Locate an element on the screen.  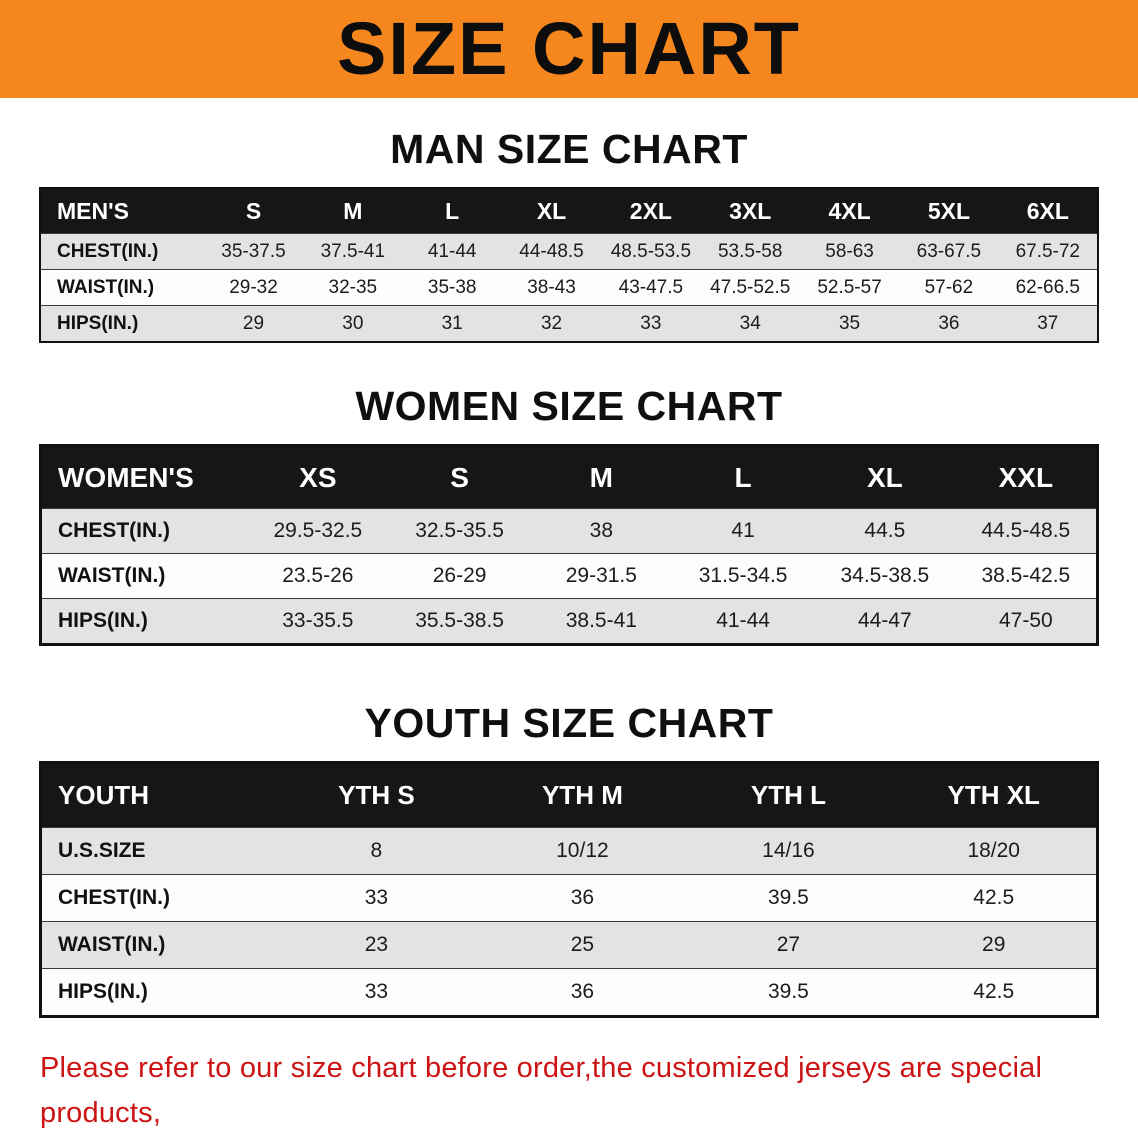
size-value: 44.5-48.5 is located at coordinates (1026, 531).